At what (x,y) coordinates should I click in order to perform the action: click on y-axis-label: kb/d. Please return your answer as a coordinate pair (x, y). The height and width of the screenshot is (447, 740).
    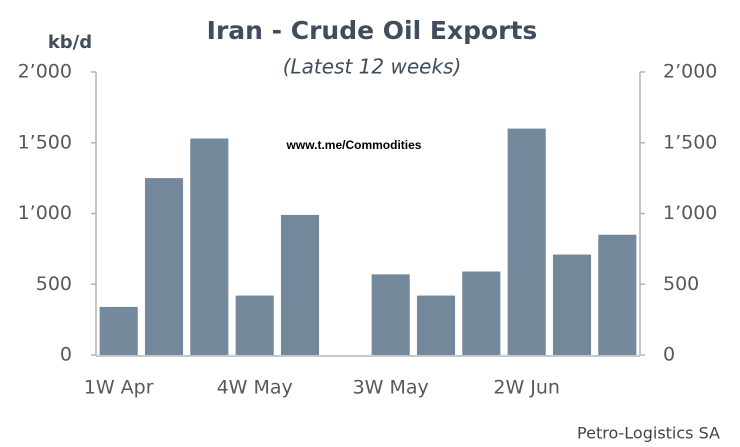
    Looking at the image, I should click on (70, 42).